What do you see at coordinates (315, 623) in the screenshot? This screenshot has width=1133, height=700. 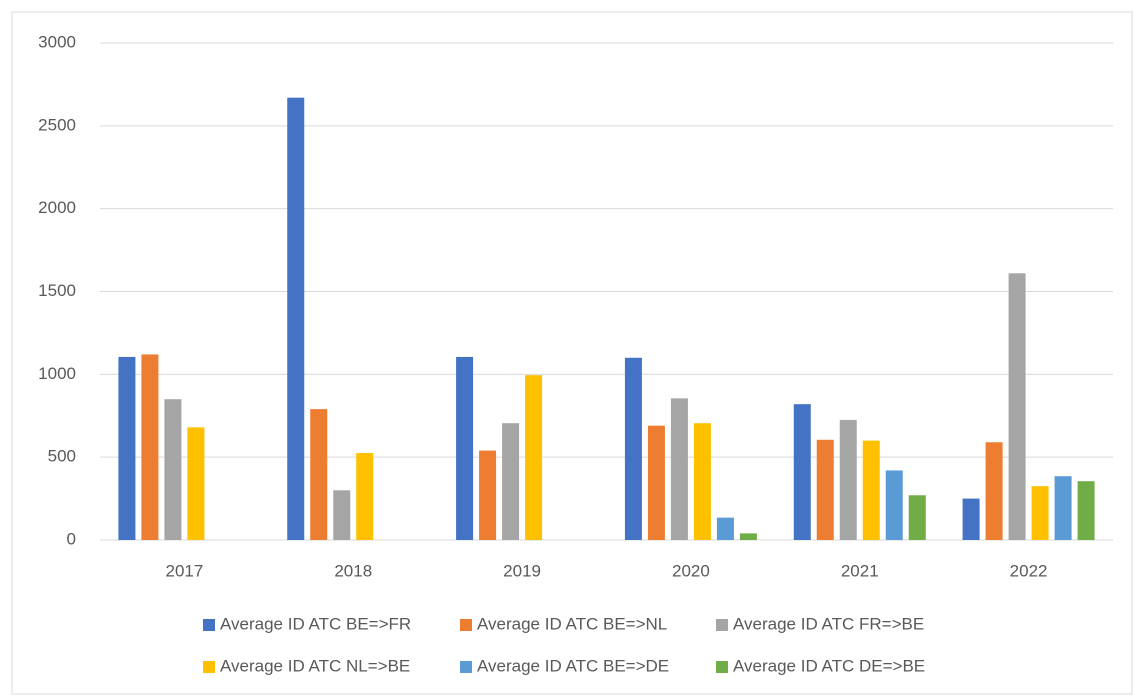 I see `legend-label: Average ID ATC BE=>FR` at bounding box center [315, 623].